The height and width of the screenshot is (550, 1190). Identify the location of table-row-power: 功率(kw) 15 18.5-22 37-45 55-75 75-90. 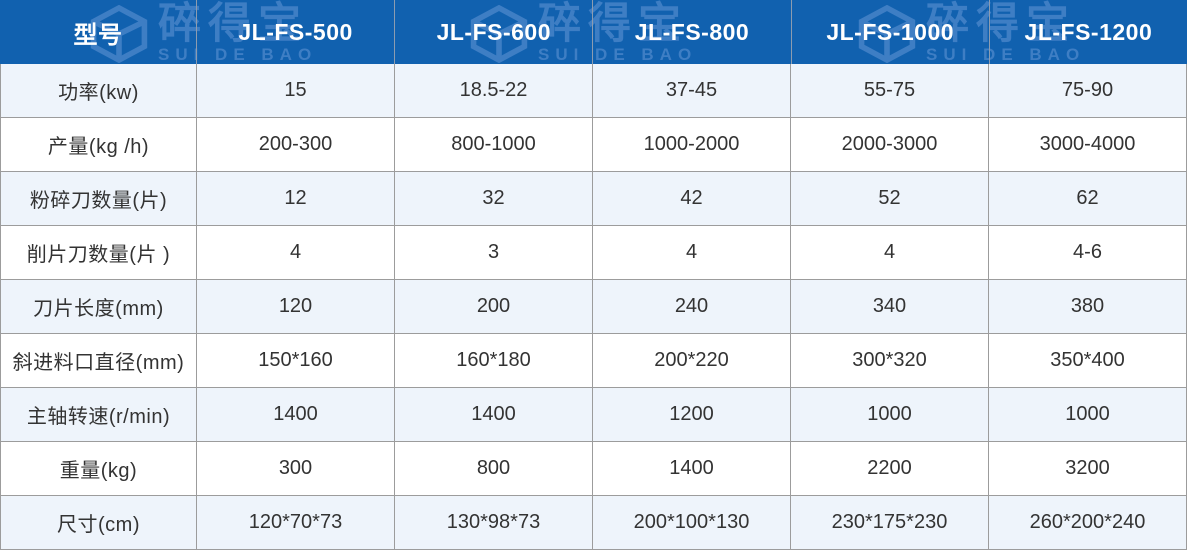
(593, 91).